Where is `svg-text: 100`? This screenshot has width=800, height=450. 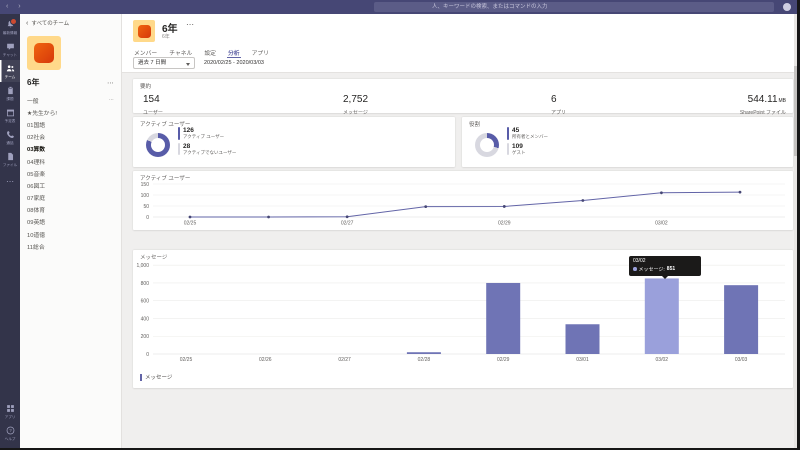 svg-text: 100 is located at coordinates (145, 196).